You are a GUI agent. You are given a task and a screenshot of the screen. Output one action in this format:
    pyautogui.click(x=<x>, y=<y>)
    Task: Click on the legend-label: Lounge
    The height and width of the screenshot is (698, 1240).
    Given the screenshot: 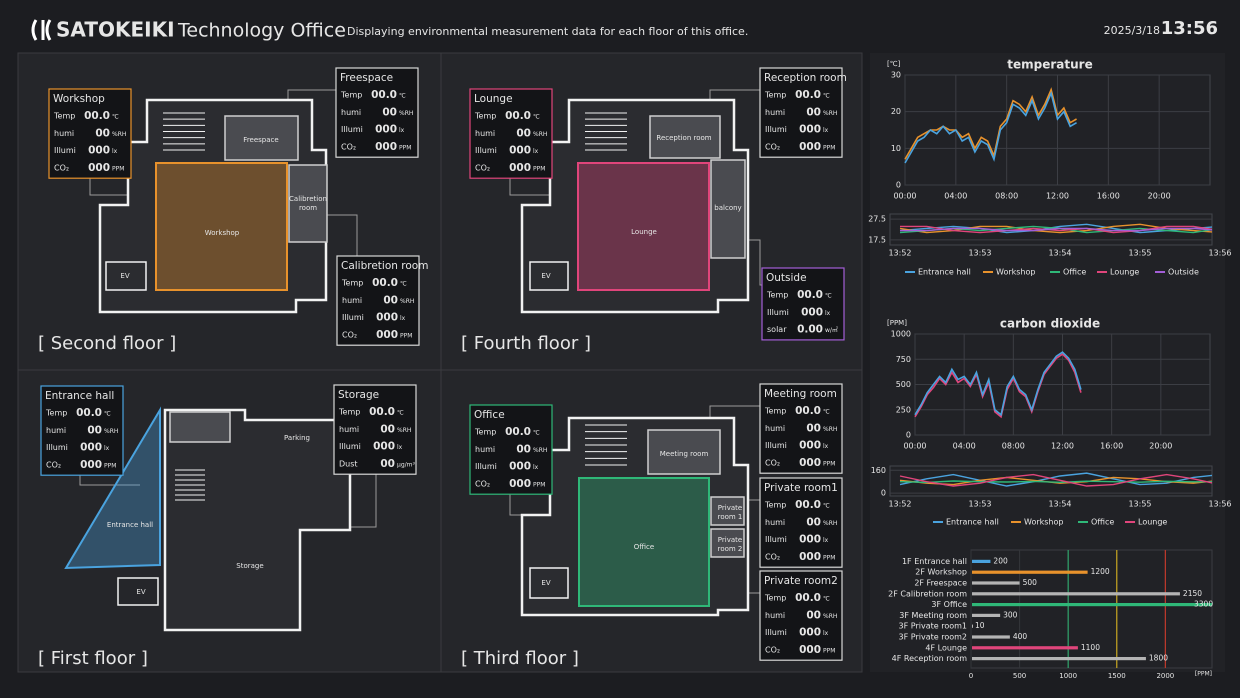 What is the action you would take?
    pyautogui.click(x=1124, y=272)
    